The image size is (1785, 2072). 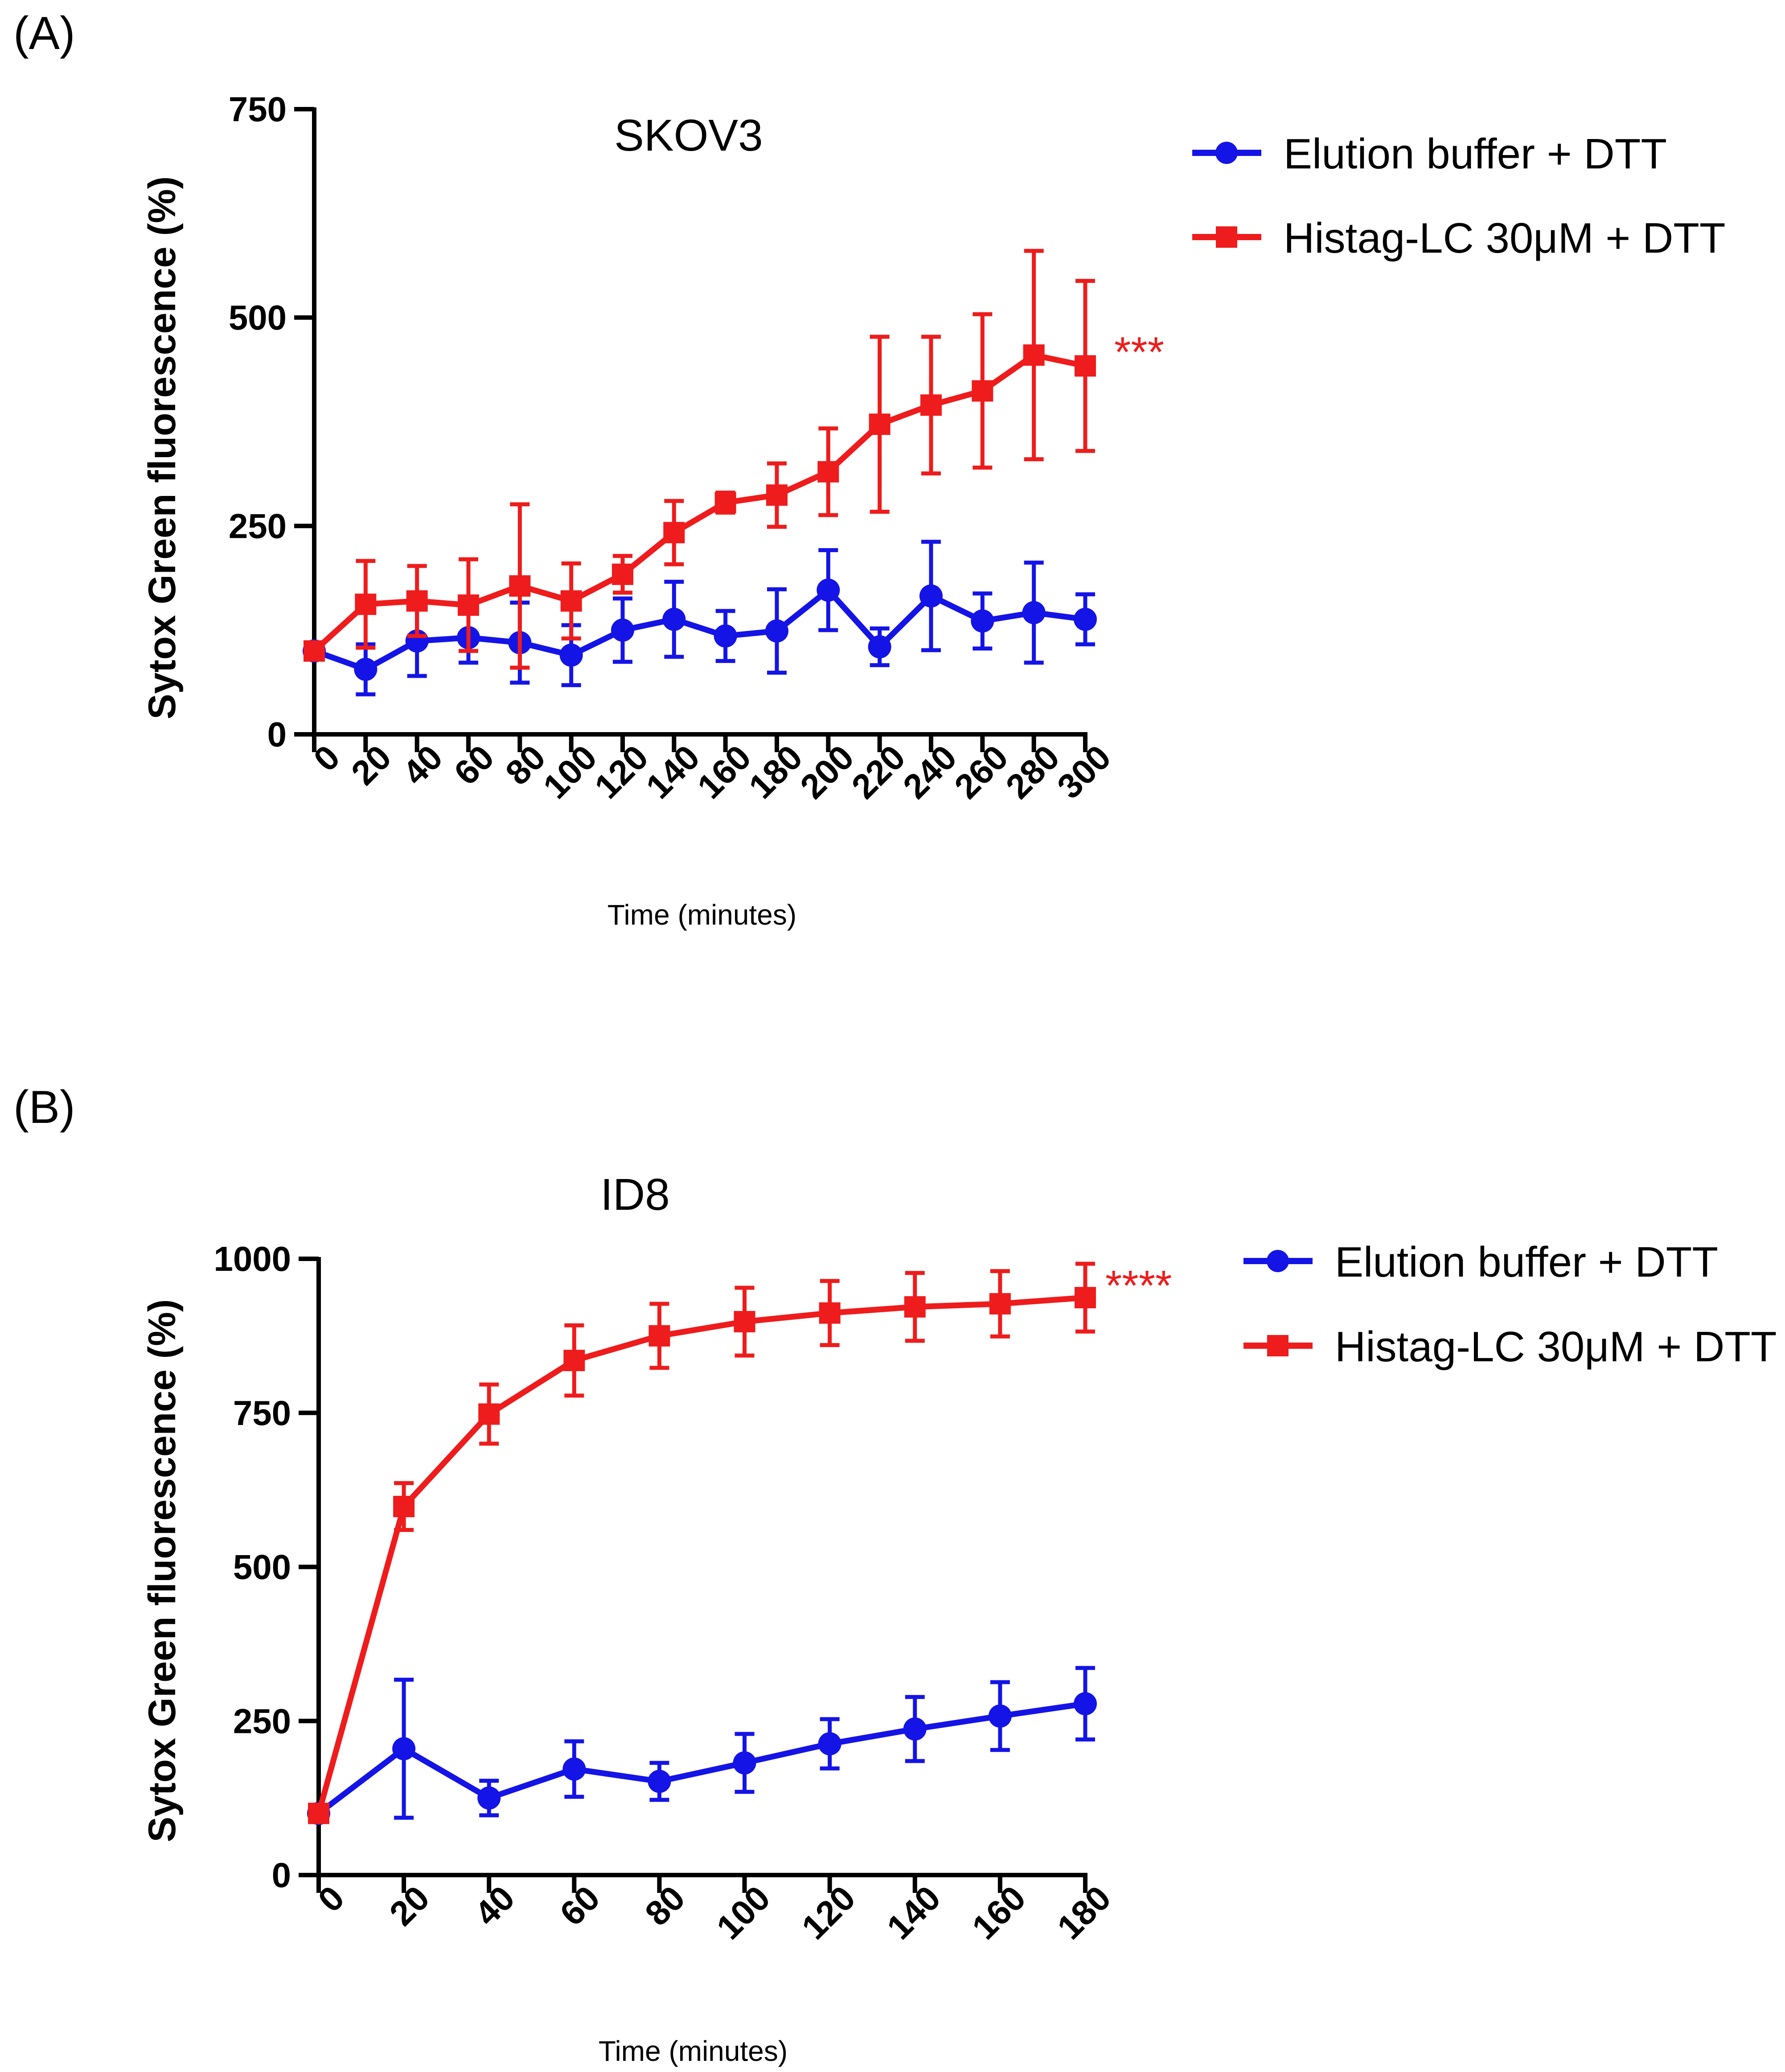 I want to click on legend-item-histag: Histag-LC 30μM + DTT, so click(x=1459, y=238).